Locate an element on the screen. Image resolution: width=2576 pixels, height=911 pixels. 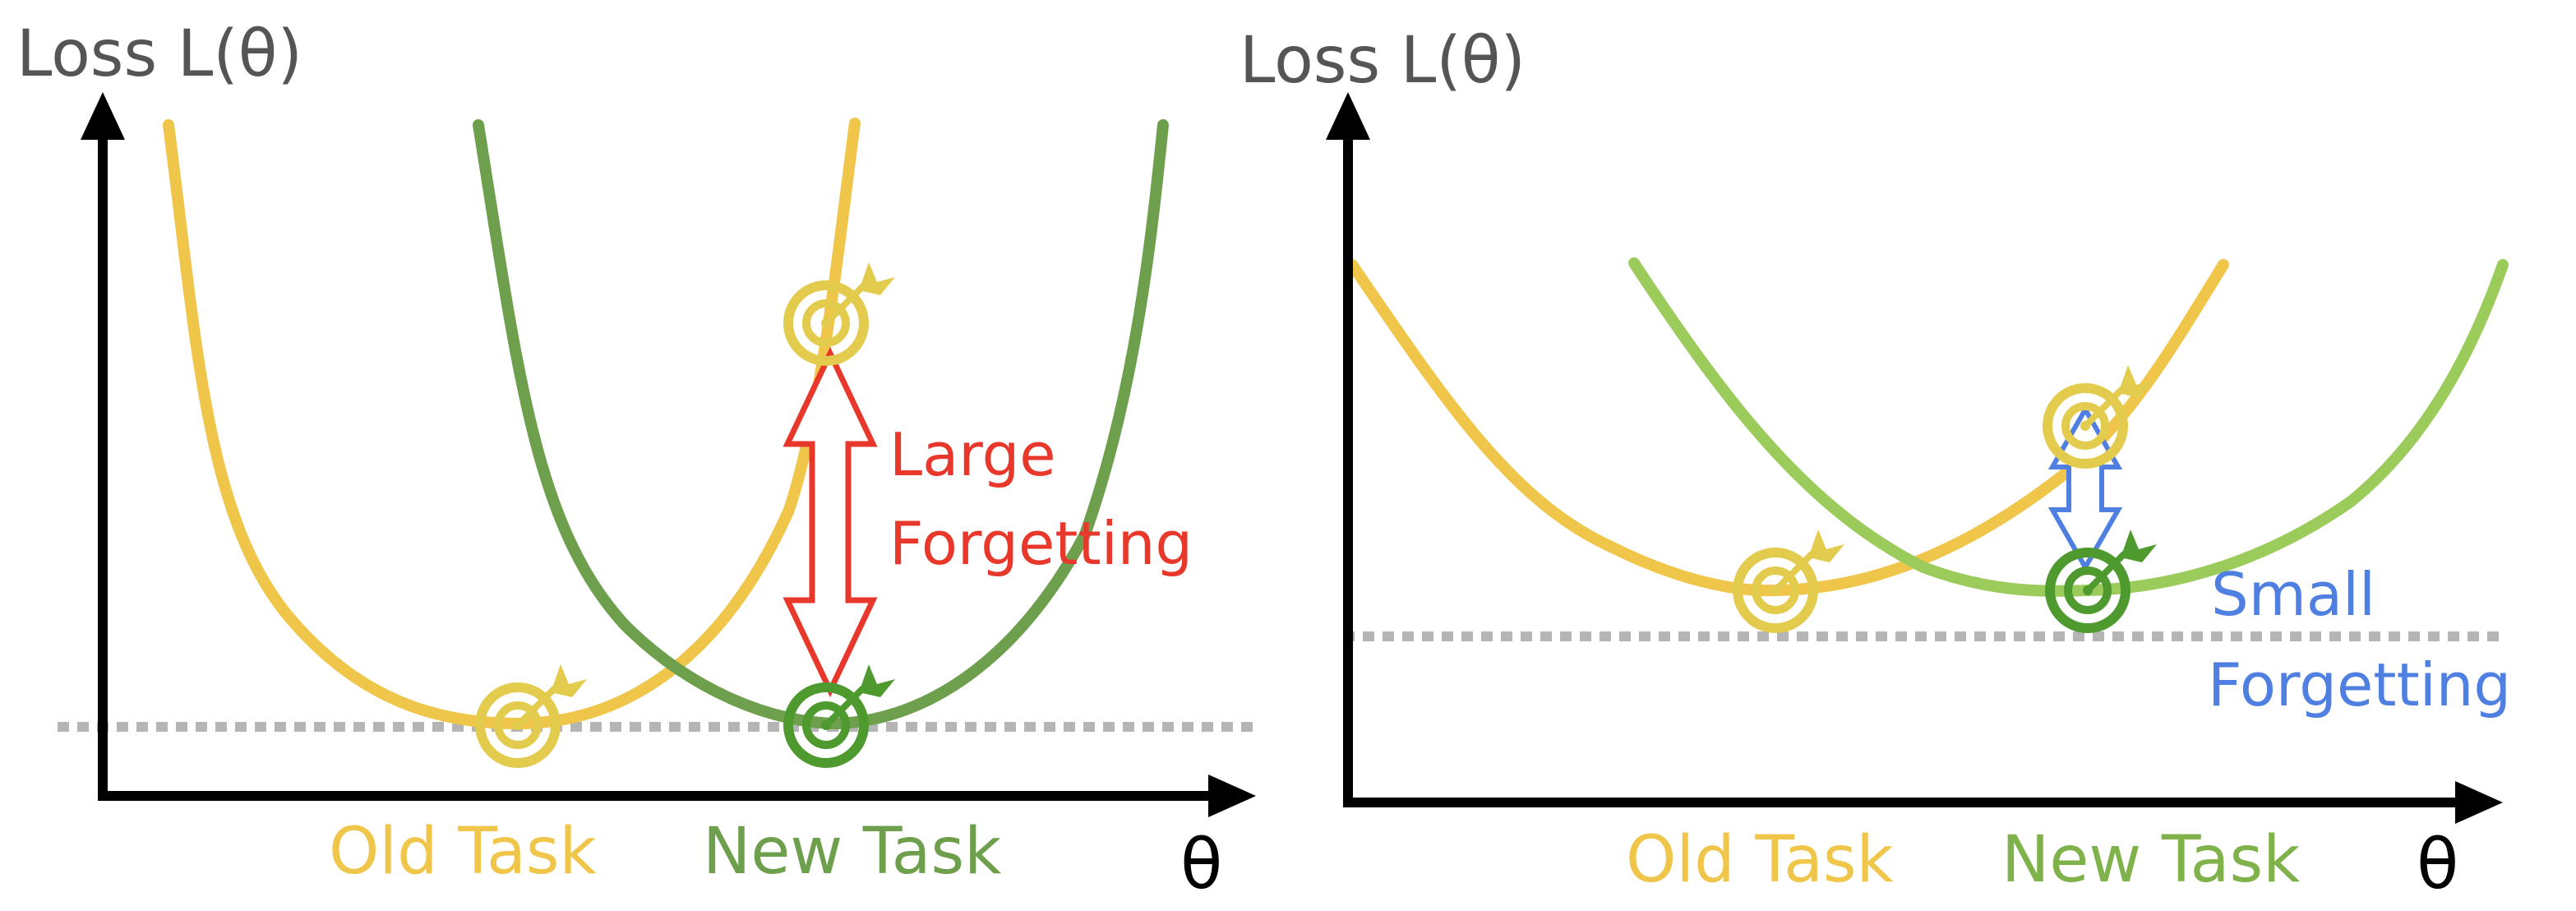
left-x-axis-arrow is located at coordinates (1232, 796).